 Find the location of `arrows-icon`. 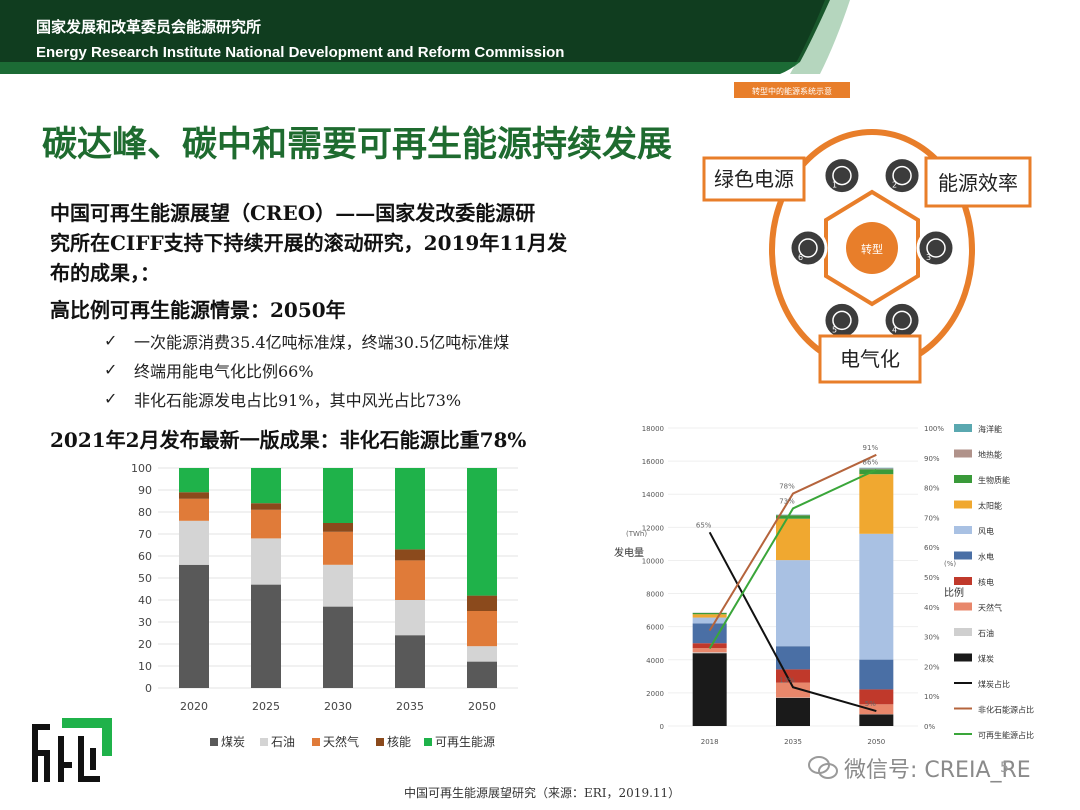

arrows-icon is located at coordinates (842, 320).